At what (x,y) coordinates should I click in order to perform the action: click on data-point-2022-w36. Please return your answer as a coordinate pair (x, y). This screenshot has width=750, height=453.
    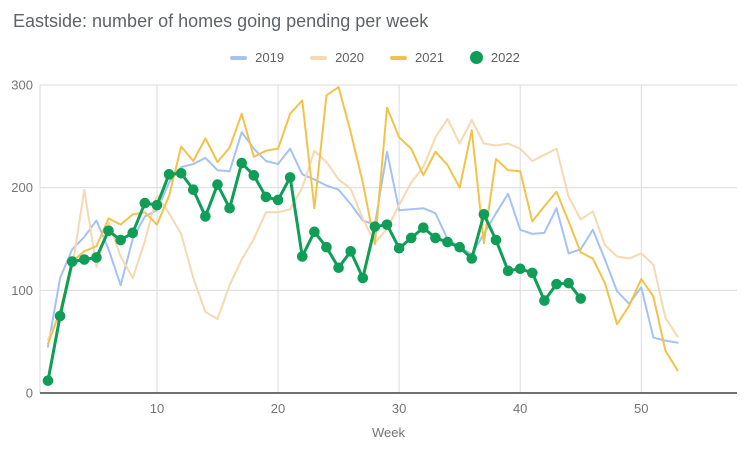
    Looking at the image, I should click on (472, 258).